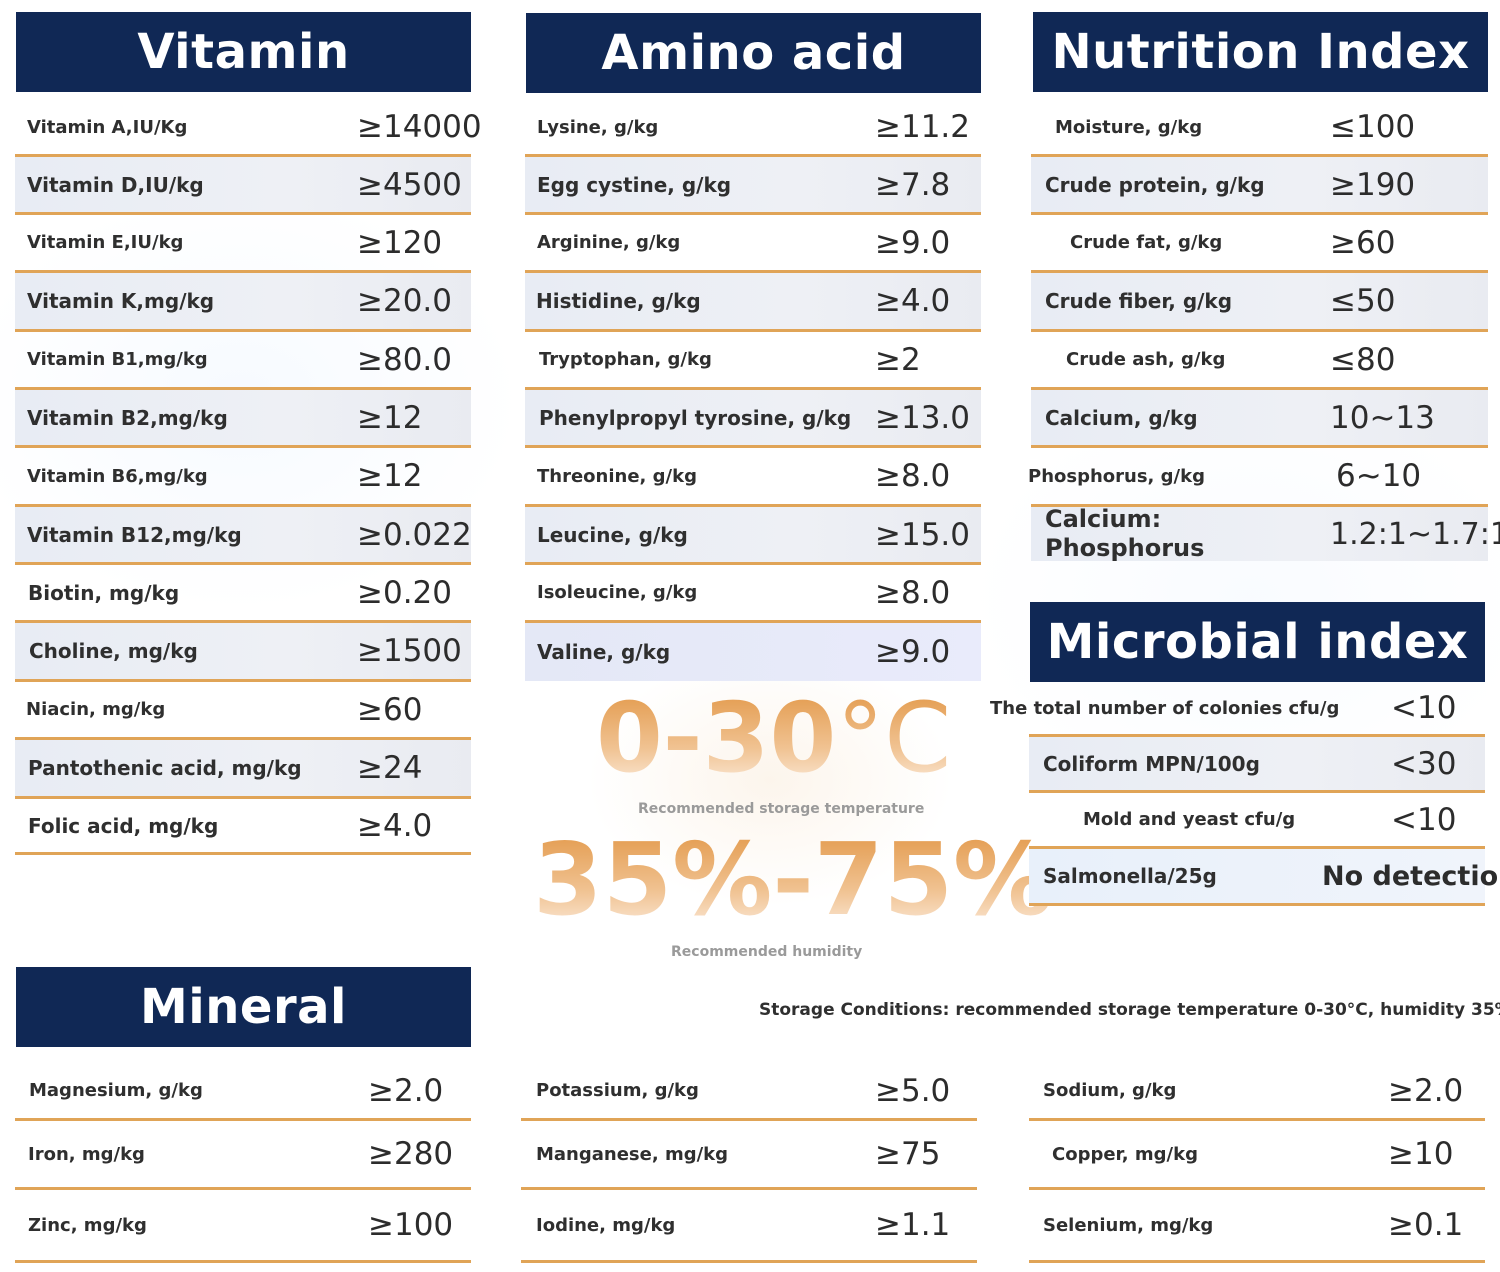  Describe the element at coordinates (753, 128) in the screenshot. I see `amino-row: Lysine, g/kg ≥11.2` at that location.